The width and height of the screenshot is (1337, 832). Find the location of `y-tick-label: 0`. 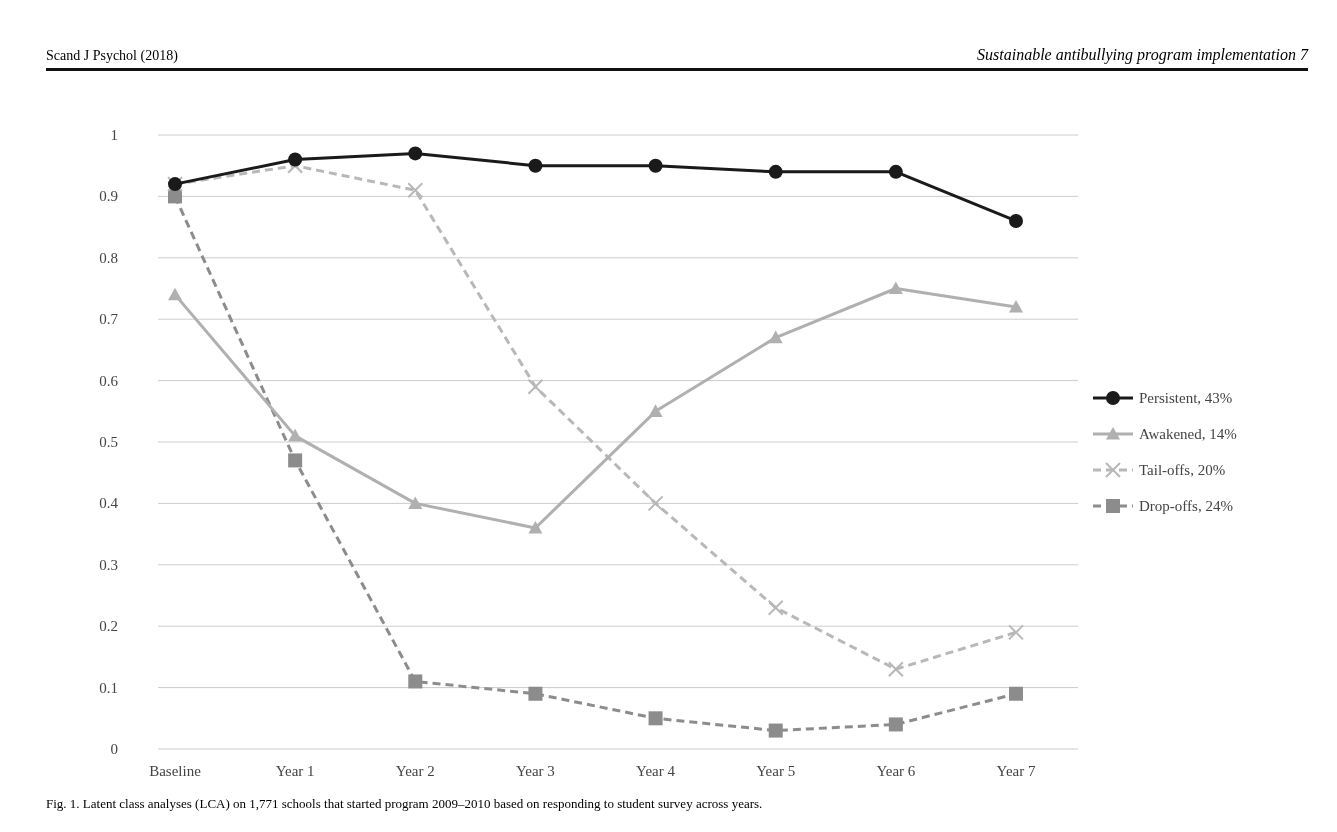

y-tick-label: 0 is located at coordinates (114, 749).